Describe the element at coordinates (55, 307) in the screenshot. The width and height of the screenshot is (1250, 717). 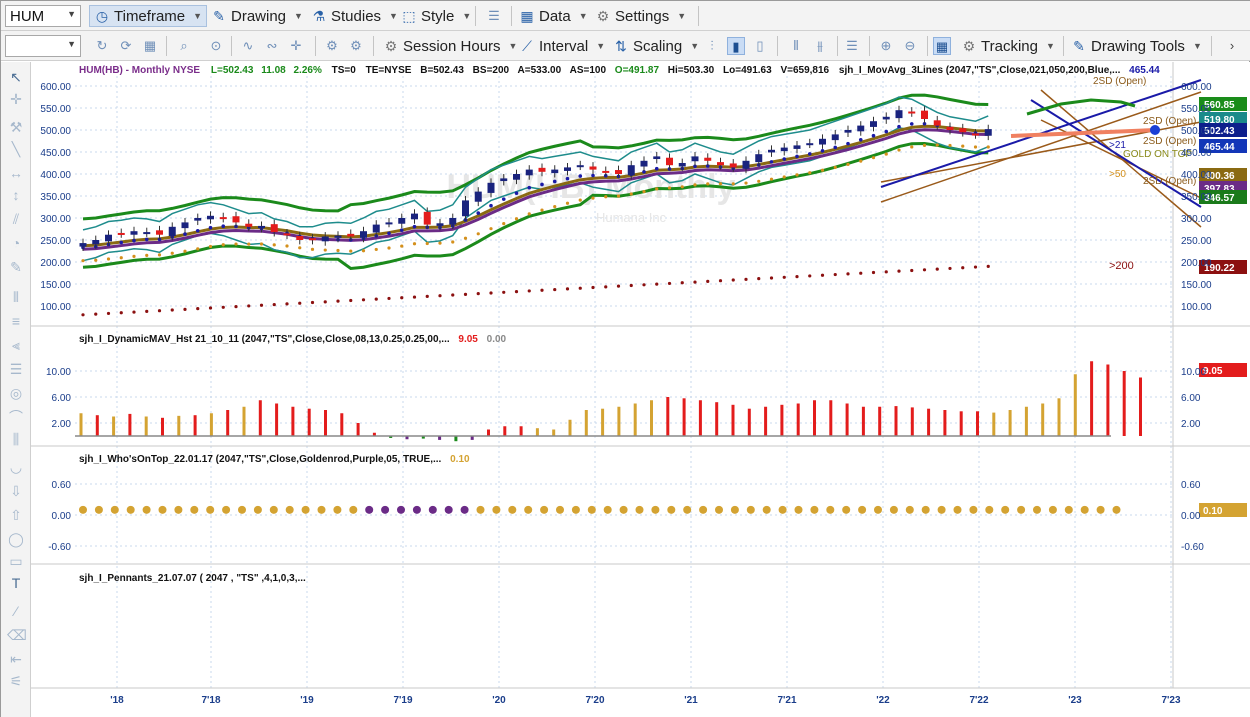
I see `price-tick-left: 100.00` at that location.